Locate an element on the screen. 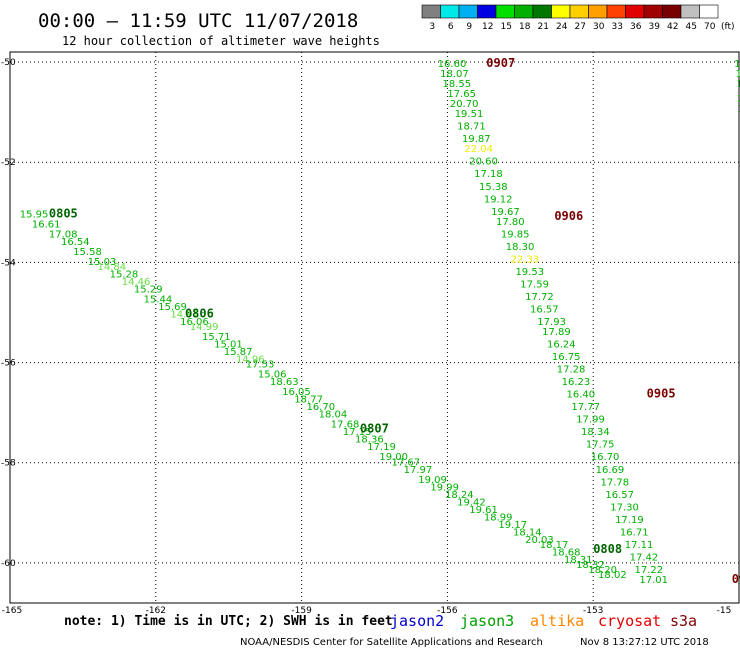 Image resolution: width=740 pixels, height=650 pixels. wave-height-value: 15.29 is located at coordinates (148, 289).